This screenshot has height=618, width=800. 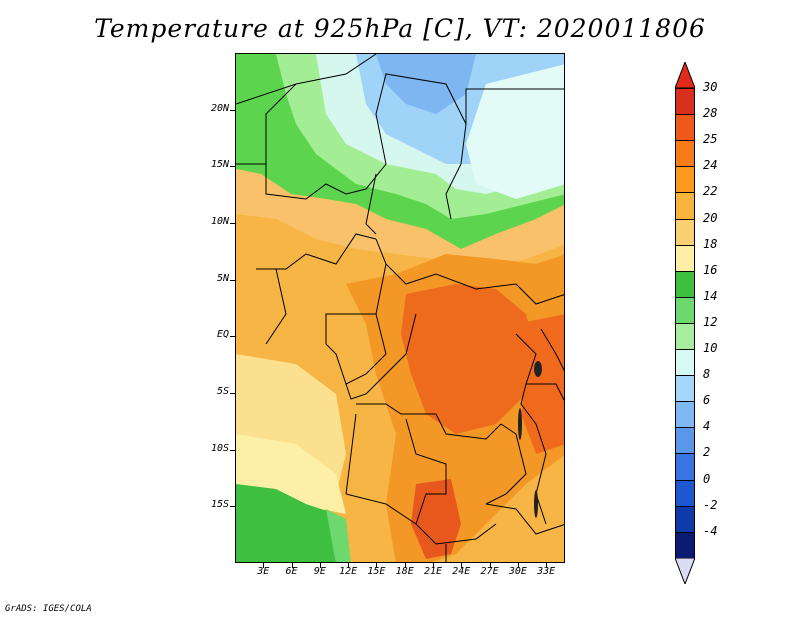 What do you see at coordinates (433, 571) in the screenshot?
I see `longitude-label: 21E` at bounding box center [433, 571].